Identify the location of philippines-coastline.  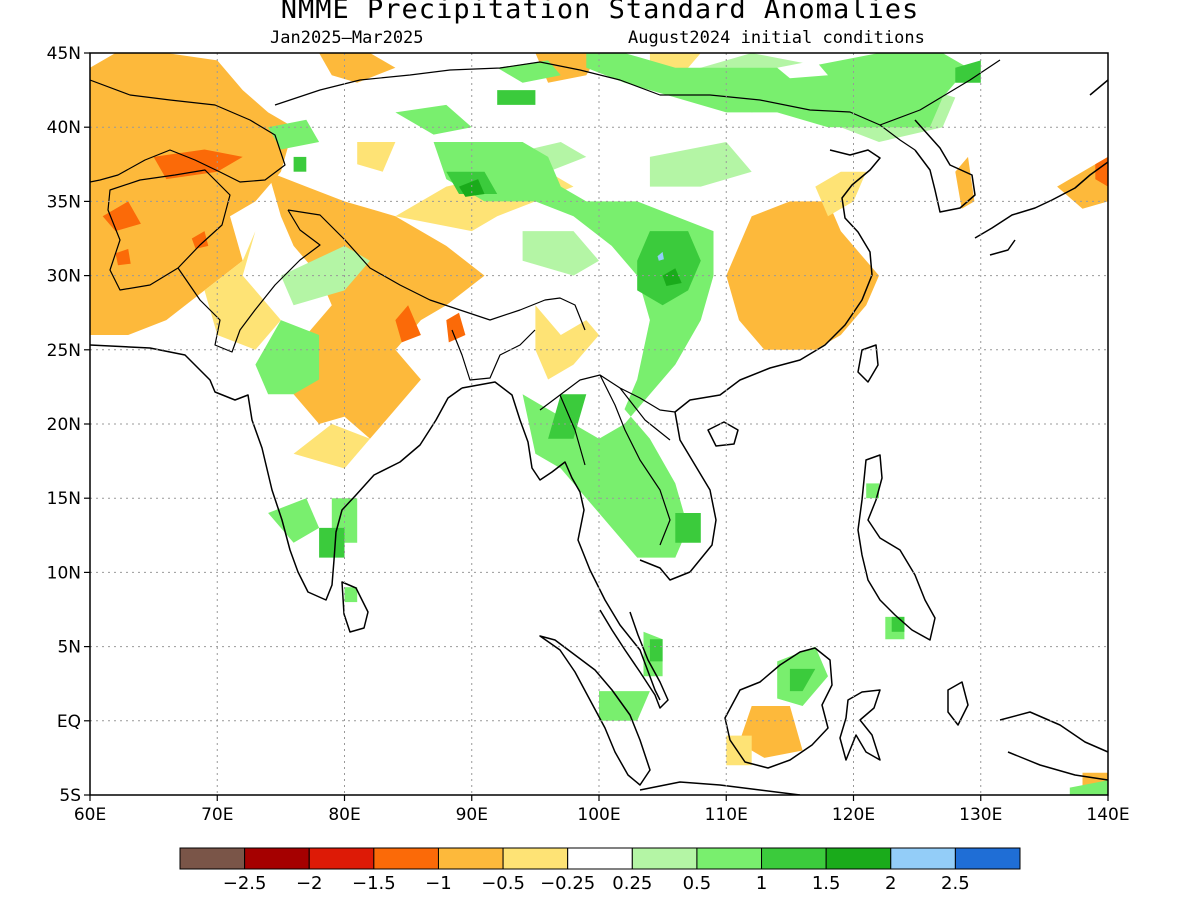
(896, 547).